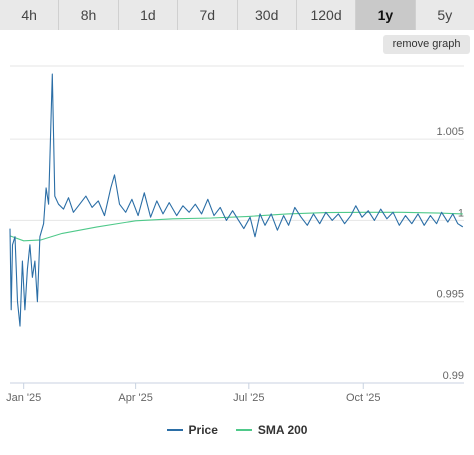  Describe the element at coordinates (444, 15) in the screenshot. I see `tab-5y: 5y` at that location.